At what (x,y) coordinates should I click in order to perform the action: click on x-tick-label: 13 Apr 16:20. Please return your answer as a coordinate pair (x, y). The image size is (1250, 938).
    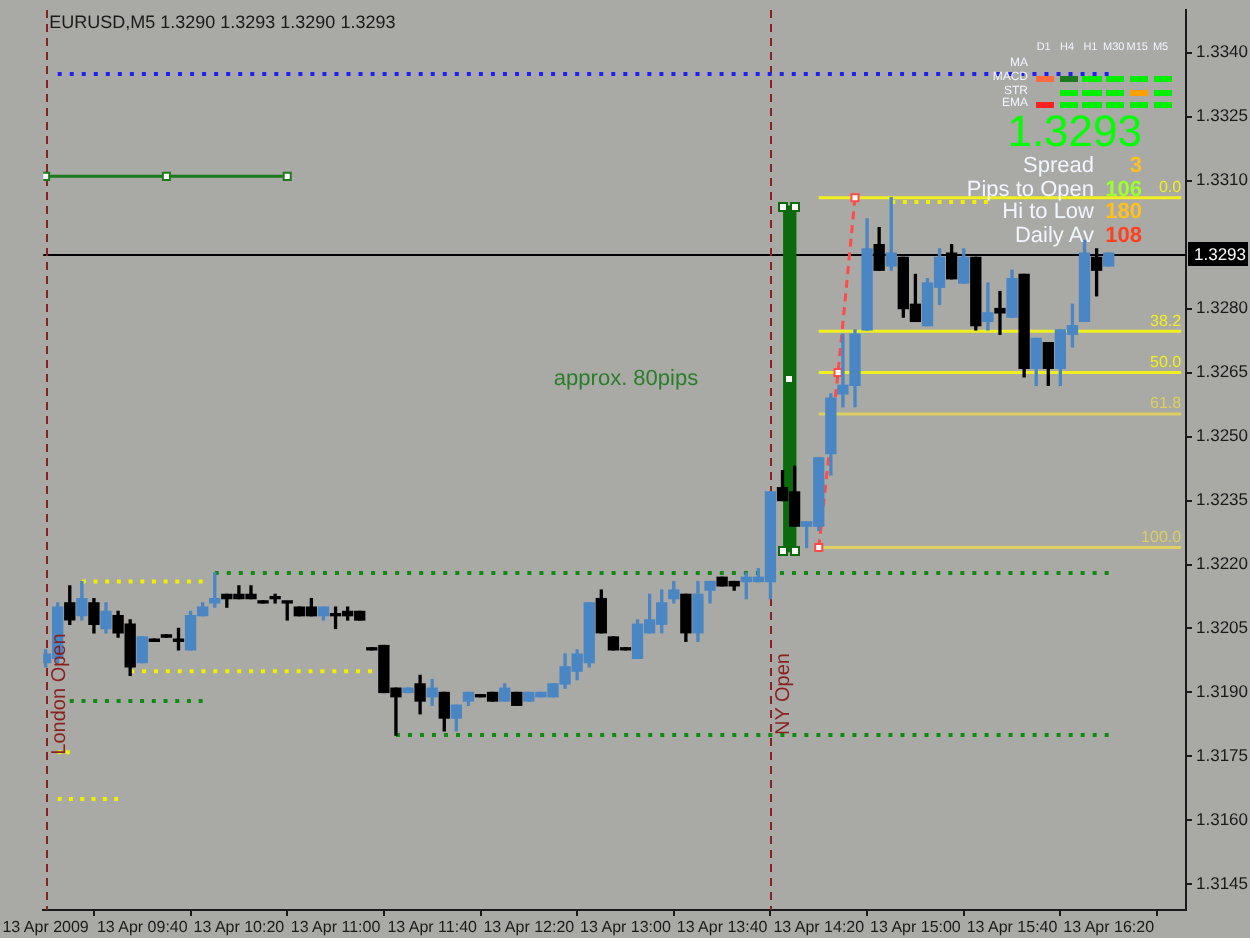
    Looking at the image, I should click on (1109, 927).